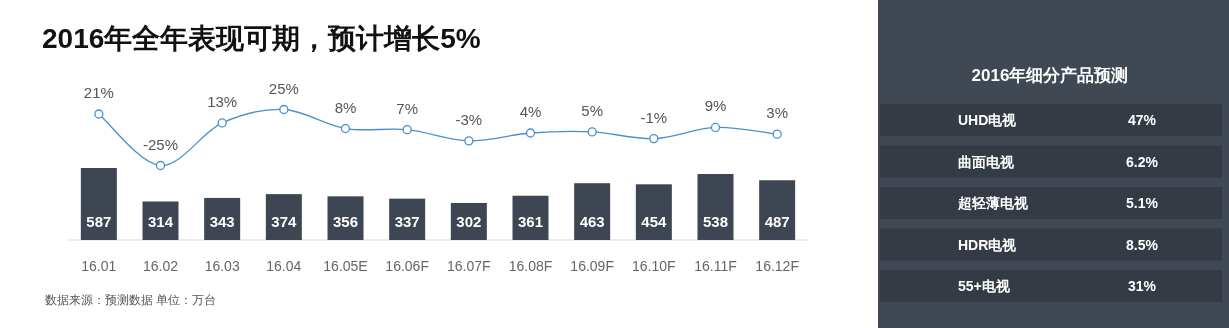 This screenshot has height=328, width=1229. What do you see at coordinates (222, 101) in the screenshot?
I see `data-label: 13%` at bounding box center [222, 101].